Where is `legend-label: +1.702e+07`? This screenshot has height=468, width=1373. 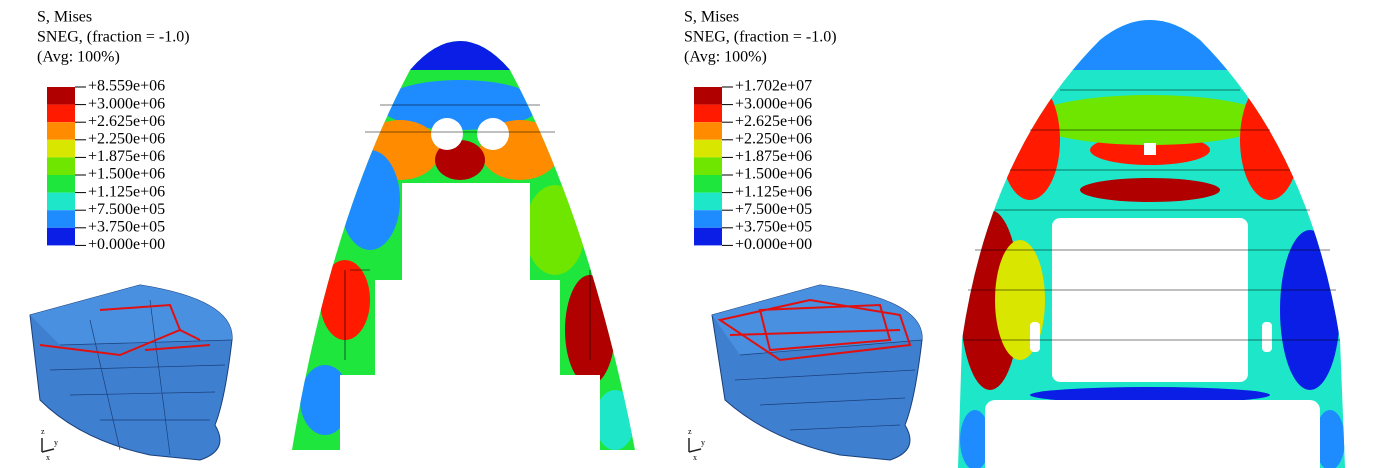
legend-label: +1.702e+07 is located at coordinates (773, 86).